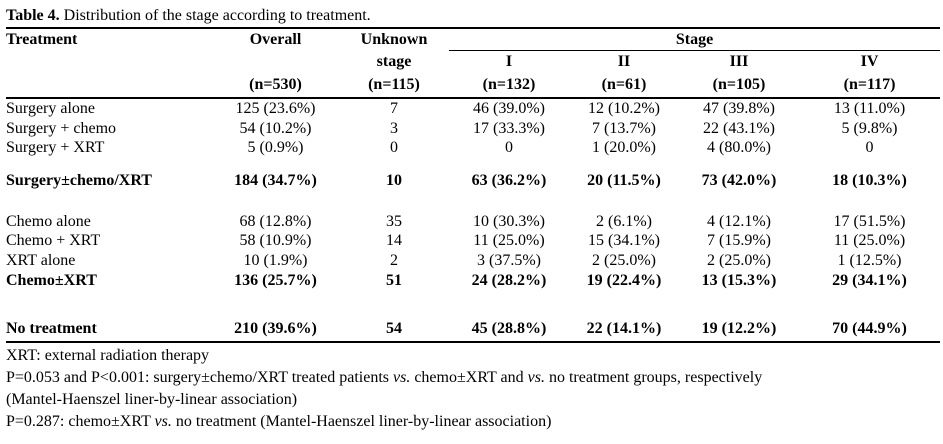 The height and width of the screenshot is (444, 943). What do you see at coordinates (624, 330) in the screenshot?
I see `cell-stage2: 22 (14.1%)` at bounding box center [624, 330].